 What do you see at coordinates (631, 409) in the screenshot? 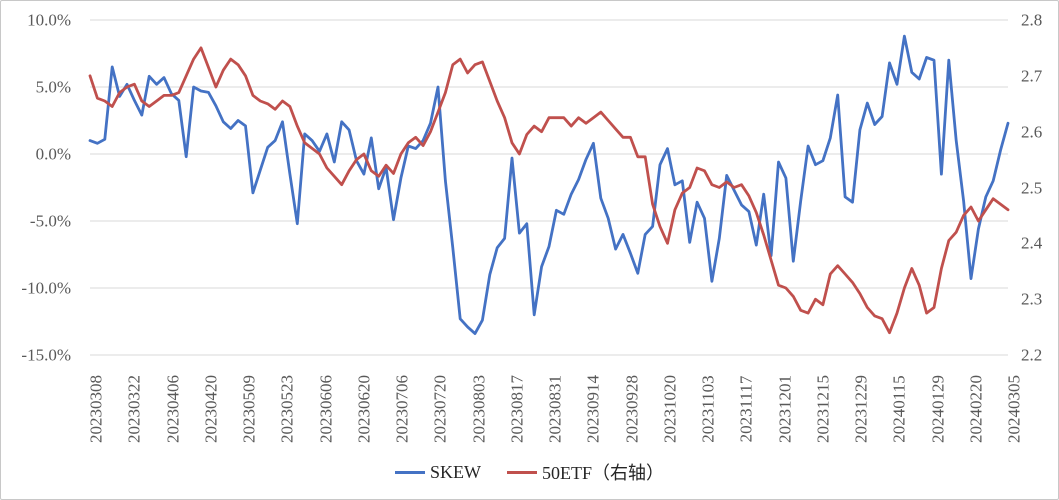
I see `x-axis-tick-label: 20230928` at bounding box center [631, 409].